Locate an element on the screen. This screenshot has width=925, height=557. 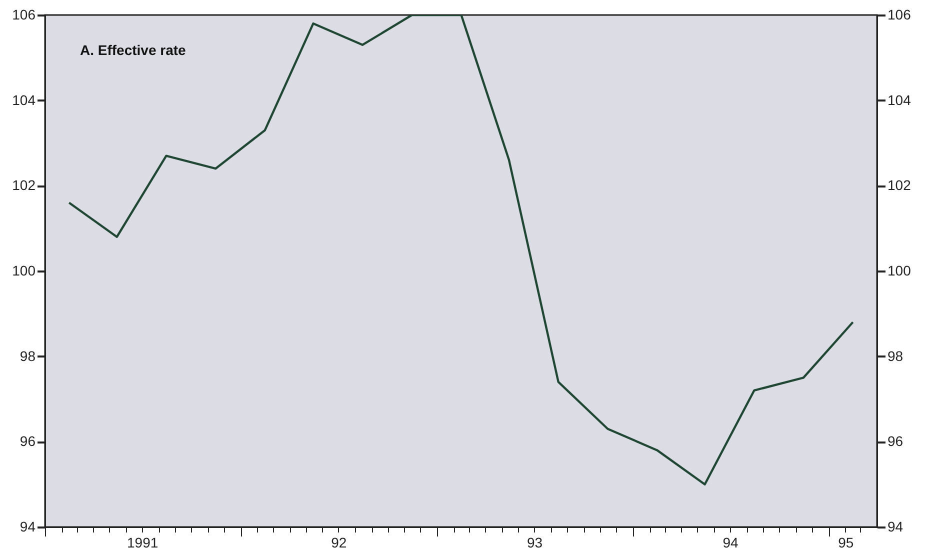
y-tick-label: 94 is located at coordinates (28, 526).